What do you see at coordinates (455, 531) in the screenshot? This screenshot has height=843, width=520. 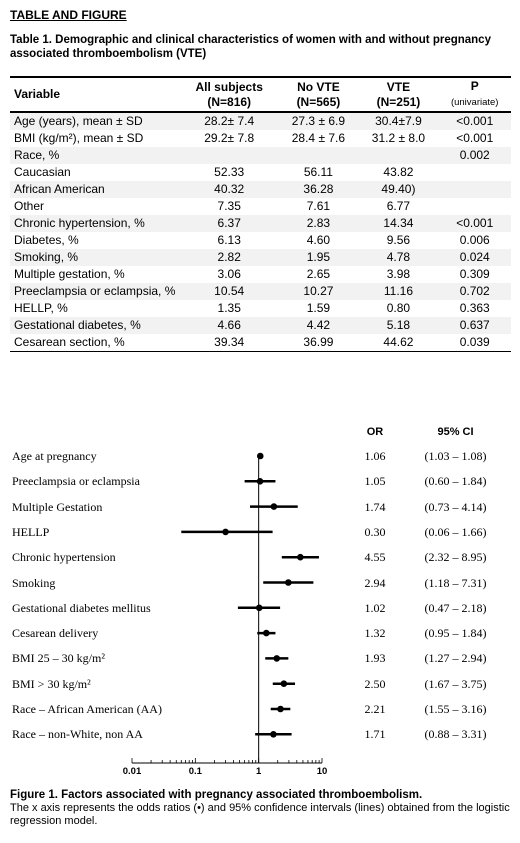 I see `forest-row-ci: (0.06 – 1.66)` at bounding box center [455, 531].